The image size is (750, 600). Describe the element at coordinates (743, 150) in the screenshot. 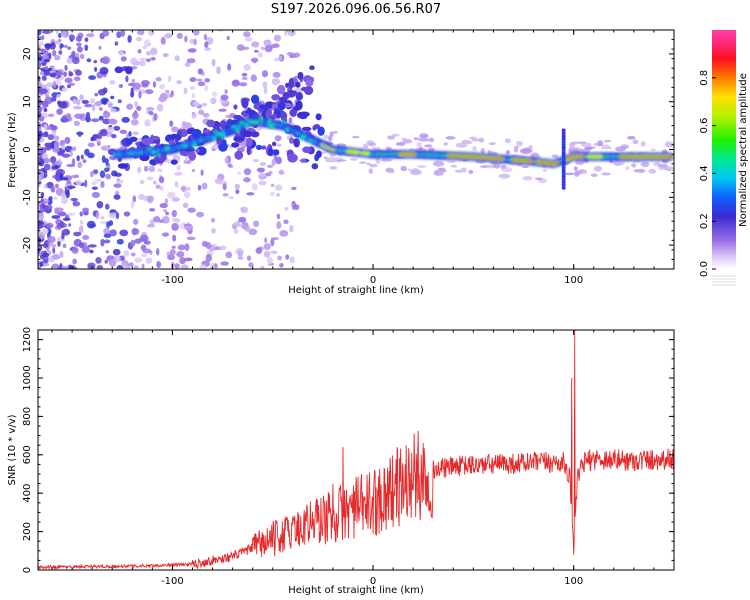

I see `colorbar-label: Normalized spectral amplitude` at that location.